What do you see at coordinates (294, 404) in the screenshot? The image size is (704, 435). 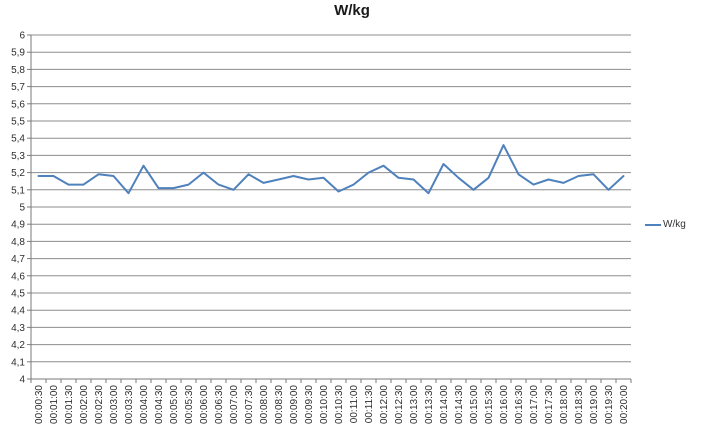 I see `x-axis-label: 00:09:00` at bounding box center [294, 404].